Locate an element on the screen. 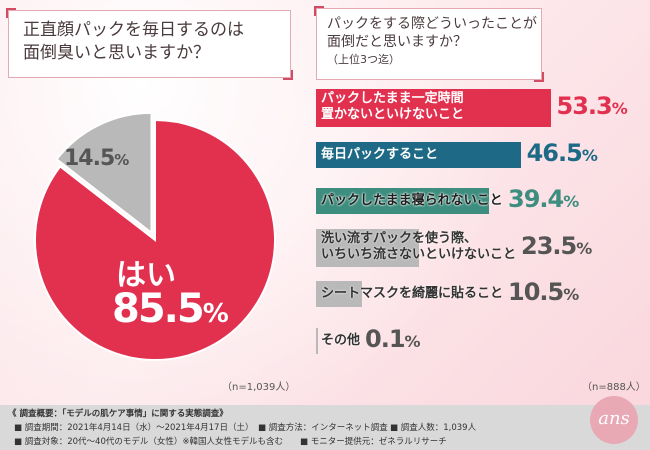  bar-label-1: パックしたまま一定時間 置かないといけないこと is located at coordinates (393, 106).